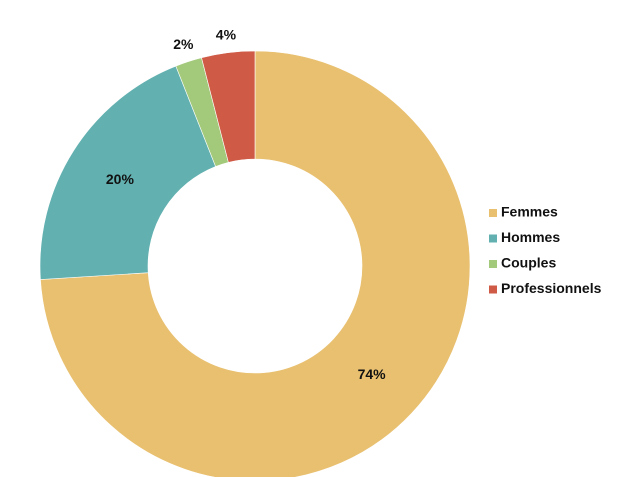  What do you see at coordinates (372, 374) in the screenshot?
I see `data-label: 74%` at bounding box center [372, 374].